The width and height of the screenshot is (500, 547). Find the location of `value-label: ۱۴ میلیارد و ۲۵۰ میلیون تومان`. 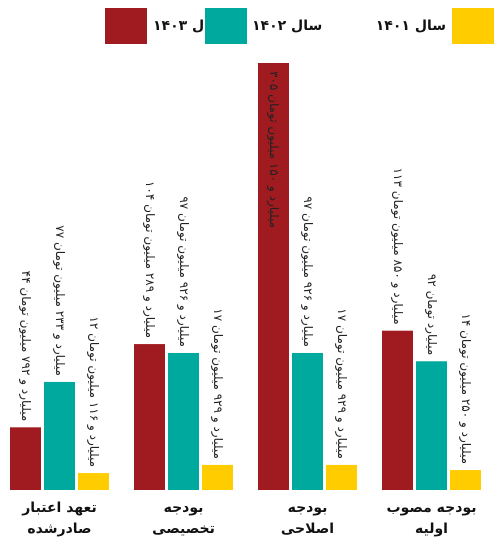

value-label: ۱۴ میلیارد و ۲۵۰ میلیون تومان is located at coordinates (465, 388).